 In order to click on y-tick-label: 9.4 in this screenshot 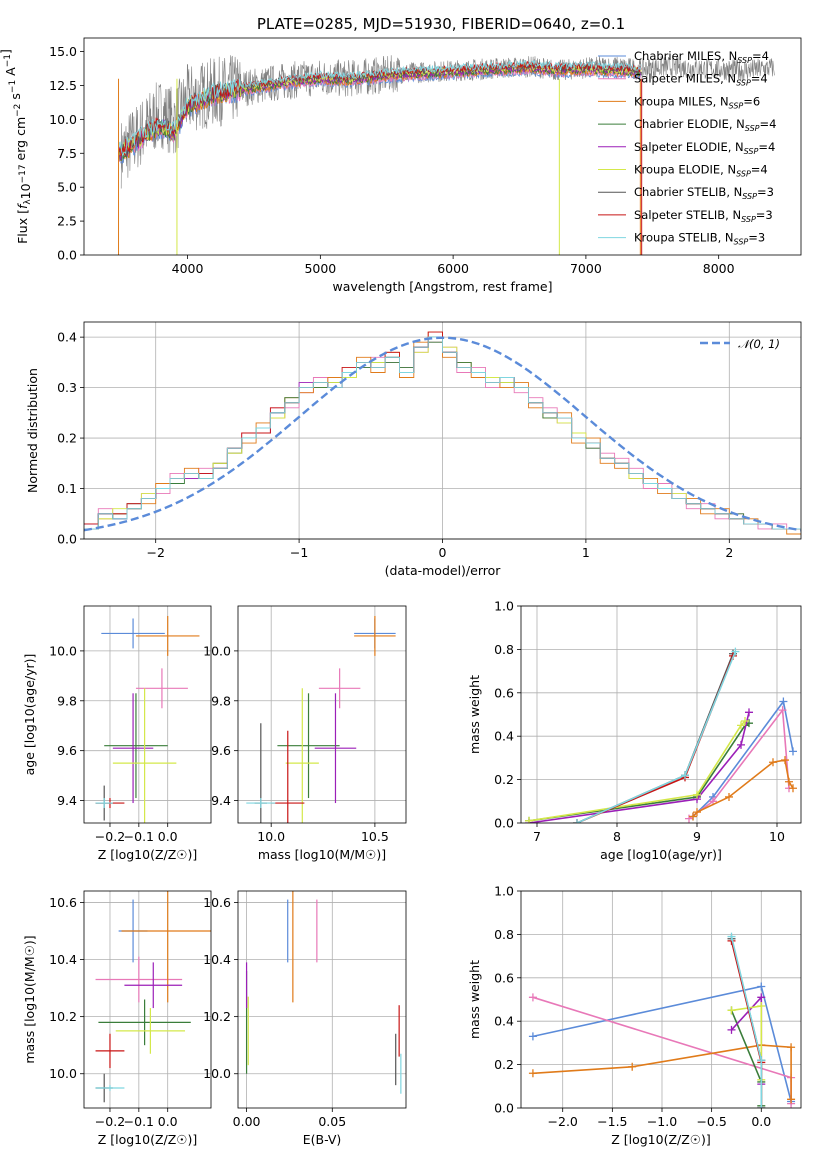, I will do `click(221, 800)`.